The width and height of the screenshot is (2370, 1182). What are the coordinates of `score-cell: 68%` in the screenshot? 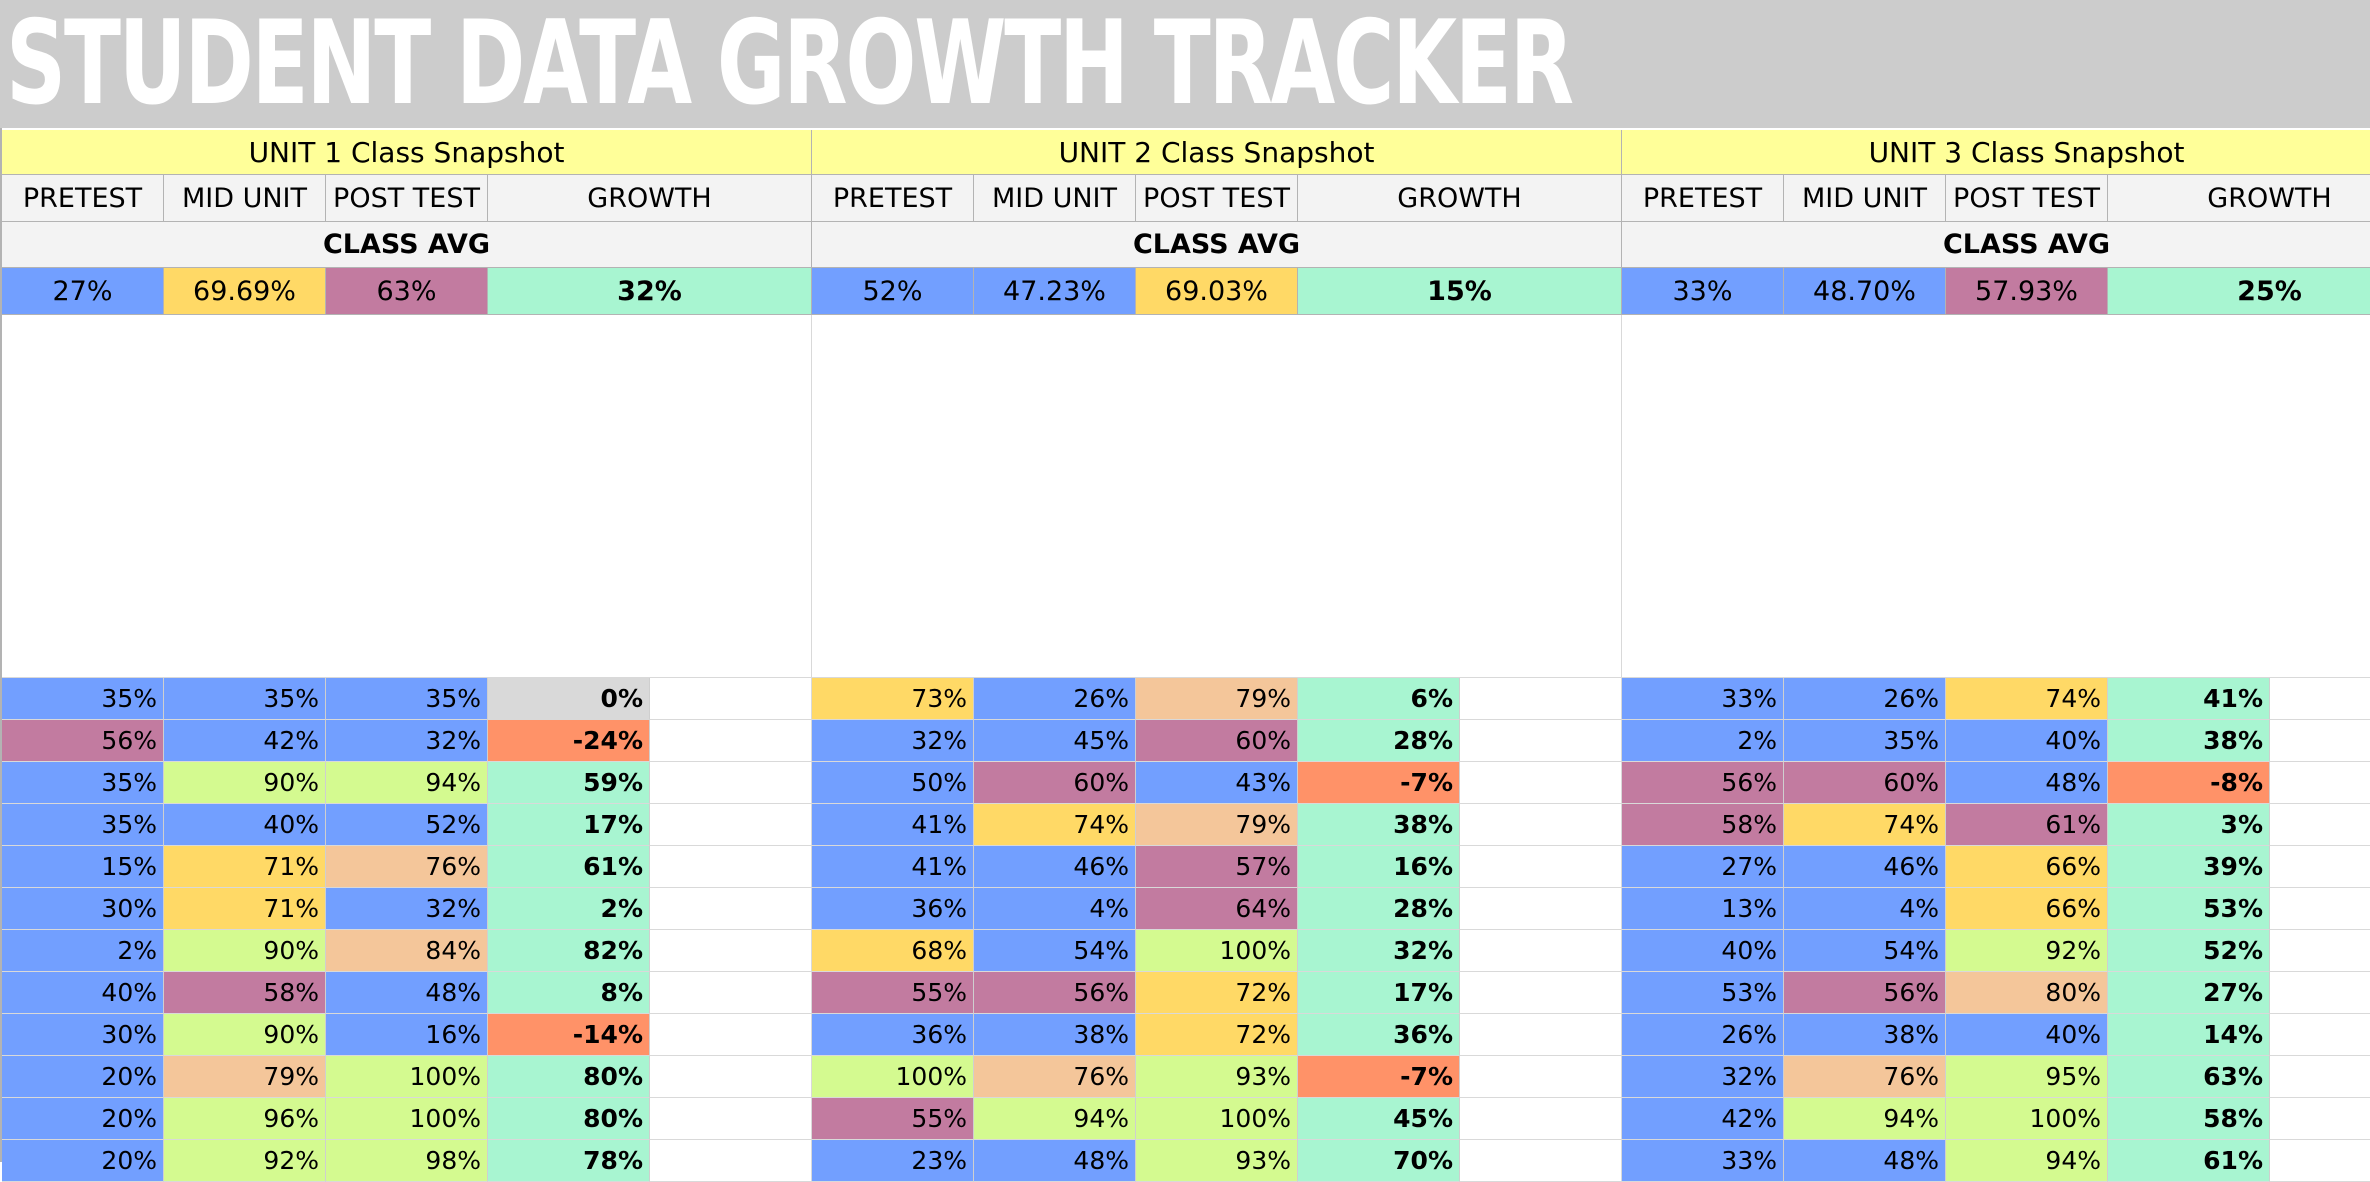 It's located at (893, 951).